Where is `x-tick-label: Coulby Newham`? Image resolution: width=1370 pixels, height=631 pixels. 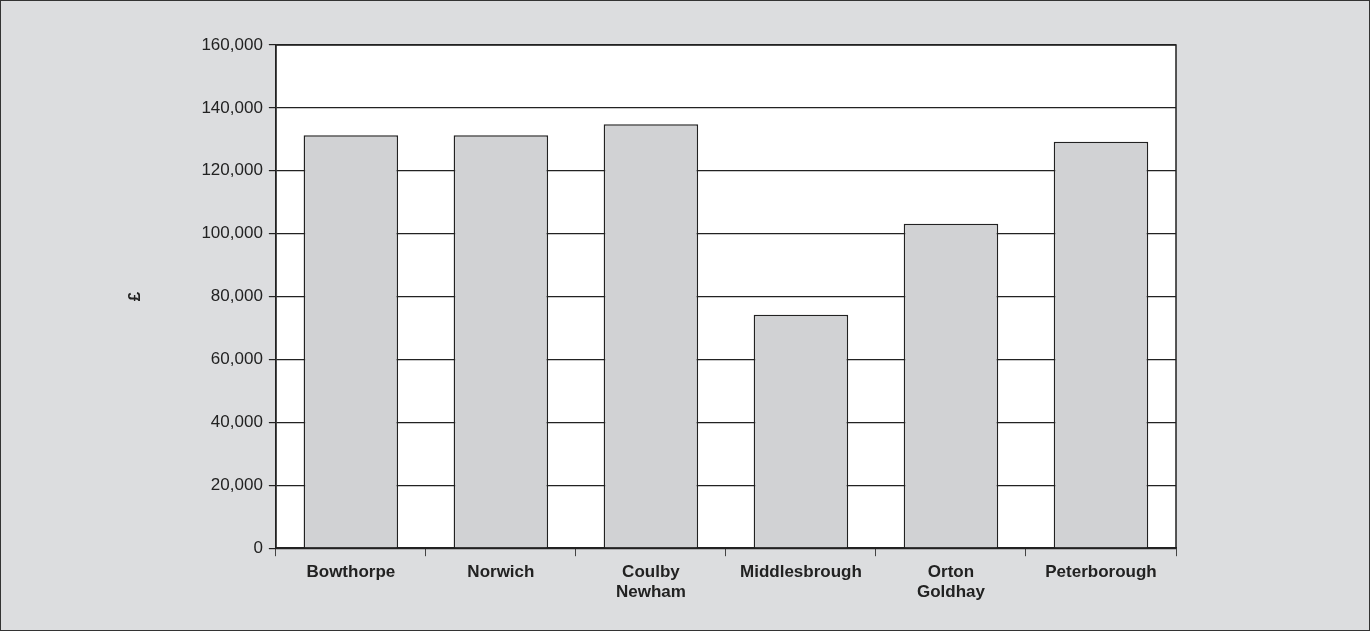
x-tick-label: Coulby Newham is located at coordinates (650, 582).